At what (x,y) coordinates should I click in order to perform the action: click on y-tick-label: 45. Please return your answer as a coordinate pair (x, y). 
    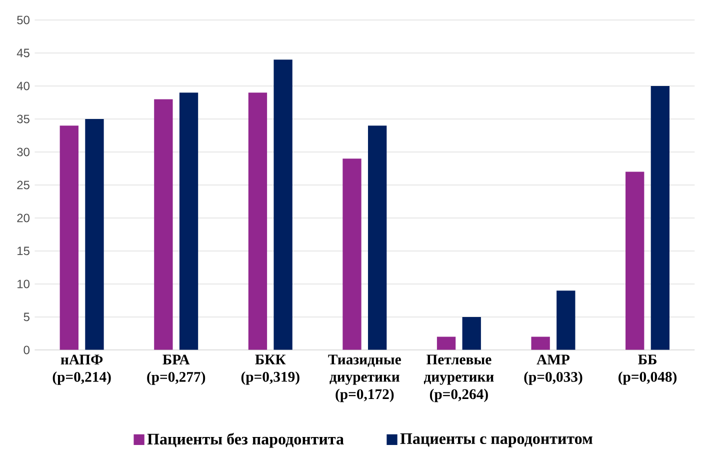
    Looking at the image, I should click on (23, 53).